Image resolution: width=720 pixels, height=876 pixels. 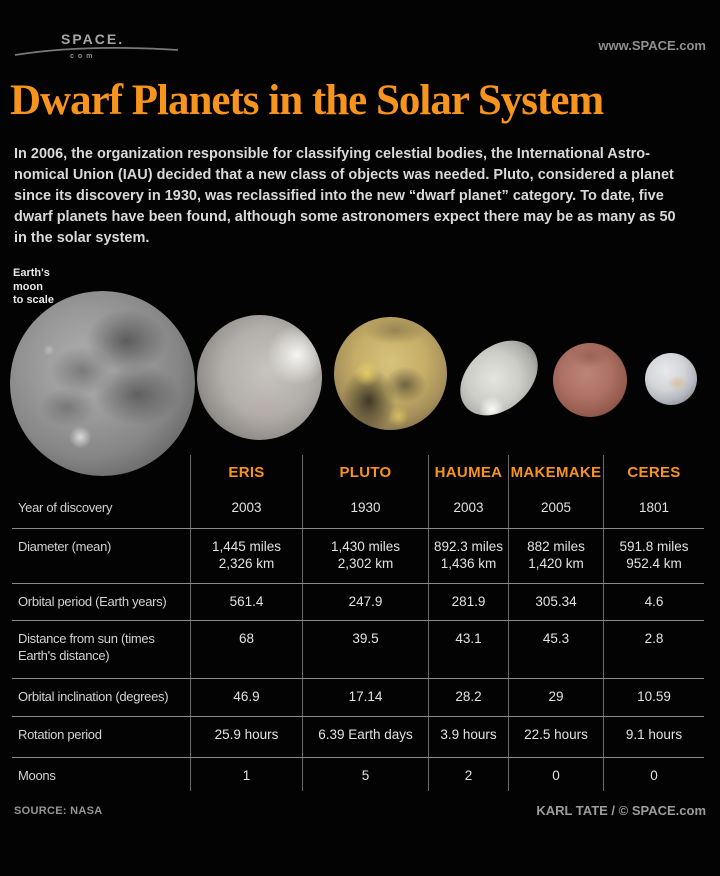 I want to click on value-cell-makemake: 882 miles 1,420 km, so click(x=555, y=556).